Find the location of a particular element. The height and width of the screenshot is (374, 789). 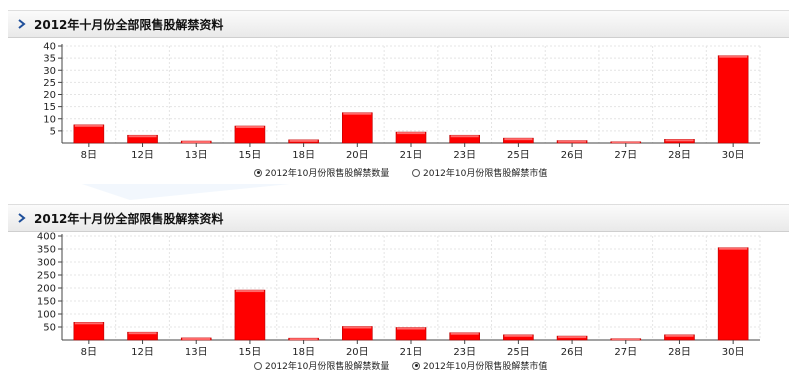

y-tick-label: 40 is located at coordinates (49, 47).